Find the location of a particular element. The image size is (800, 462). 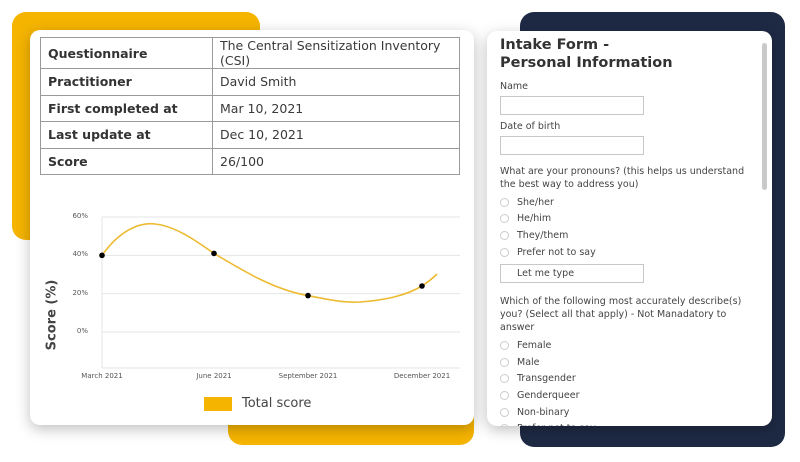

x-tick-label: June 2021 is located at coordinates (214, 376).